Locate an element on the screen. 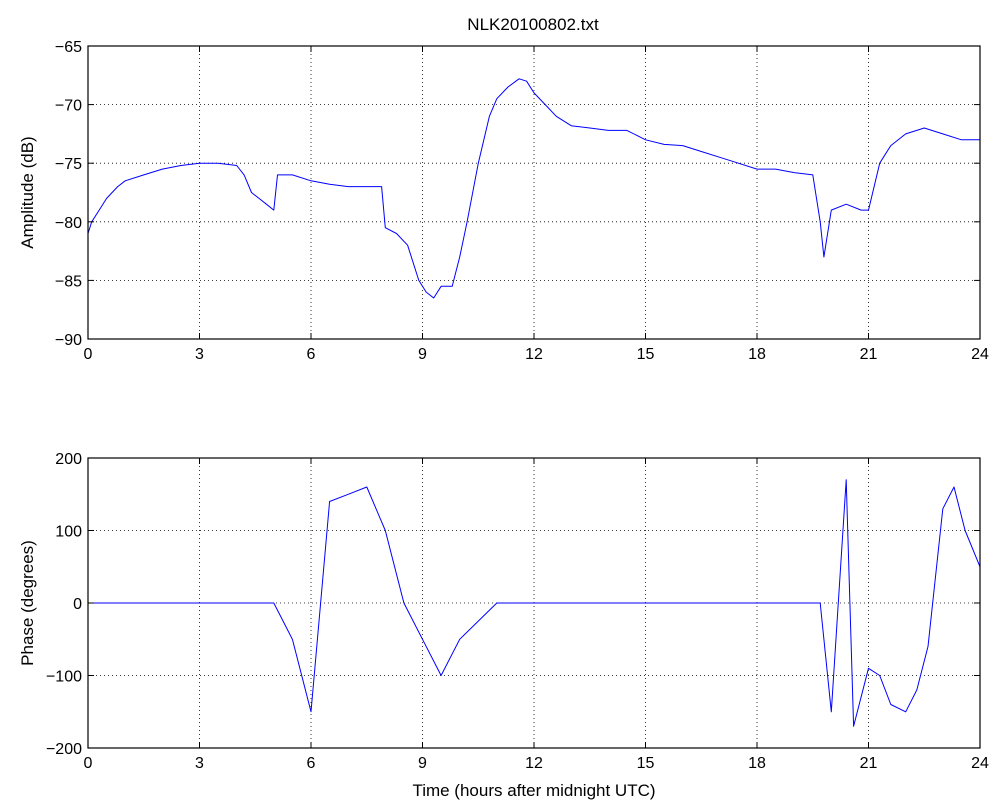 The width and height of the screenshot is (998, 806). amplitude-y-axis-title: Amplitude (dB) is located at coordinates (27, 192).